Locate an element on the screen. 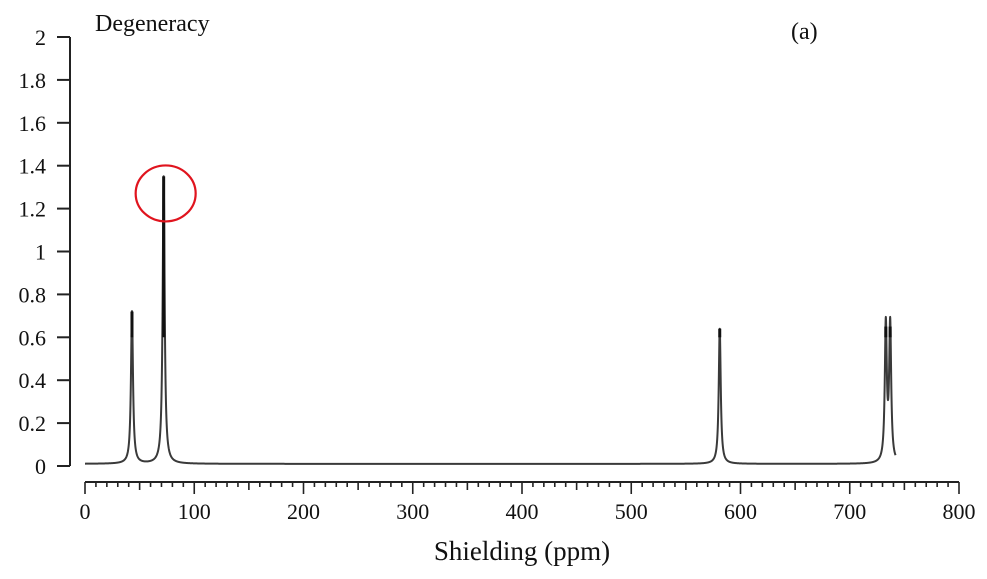  y-tick-label: 0.4 is located at coordinates (33, 380).